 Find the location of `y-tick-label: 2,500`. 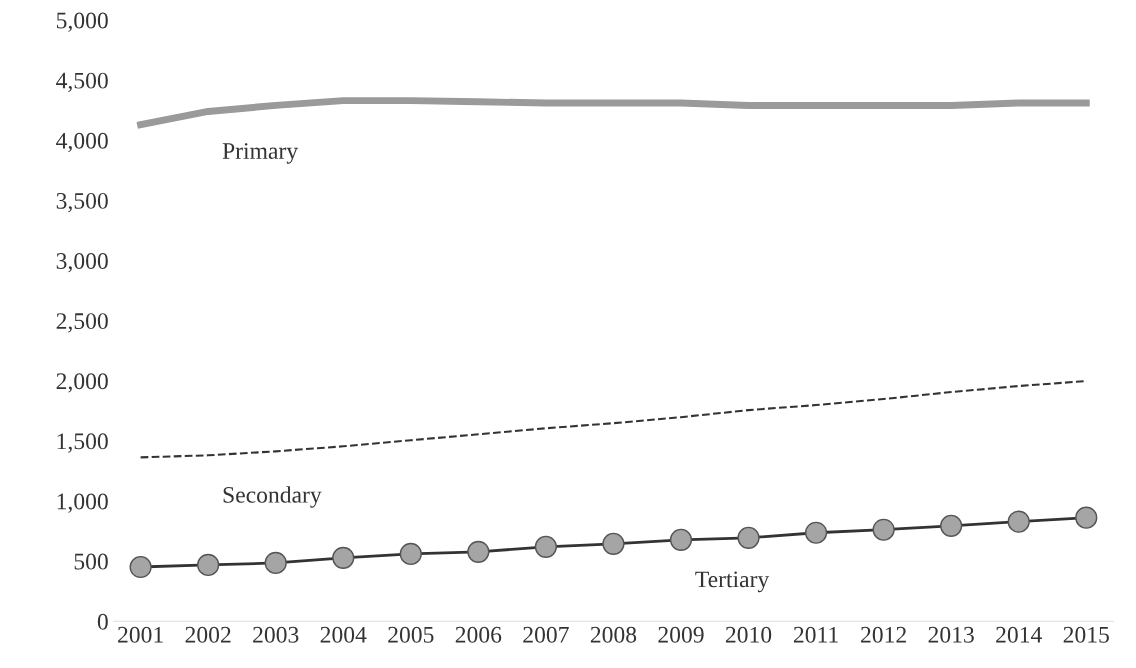

y-tick-label: 2,500 is located at coordinates (82, 323).